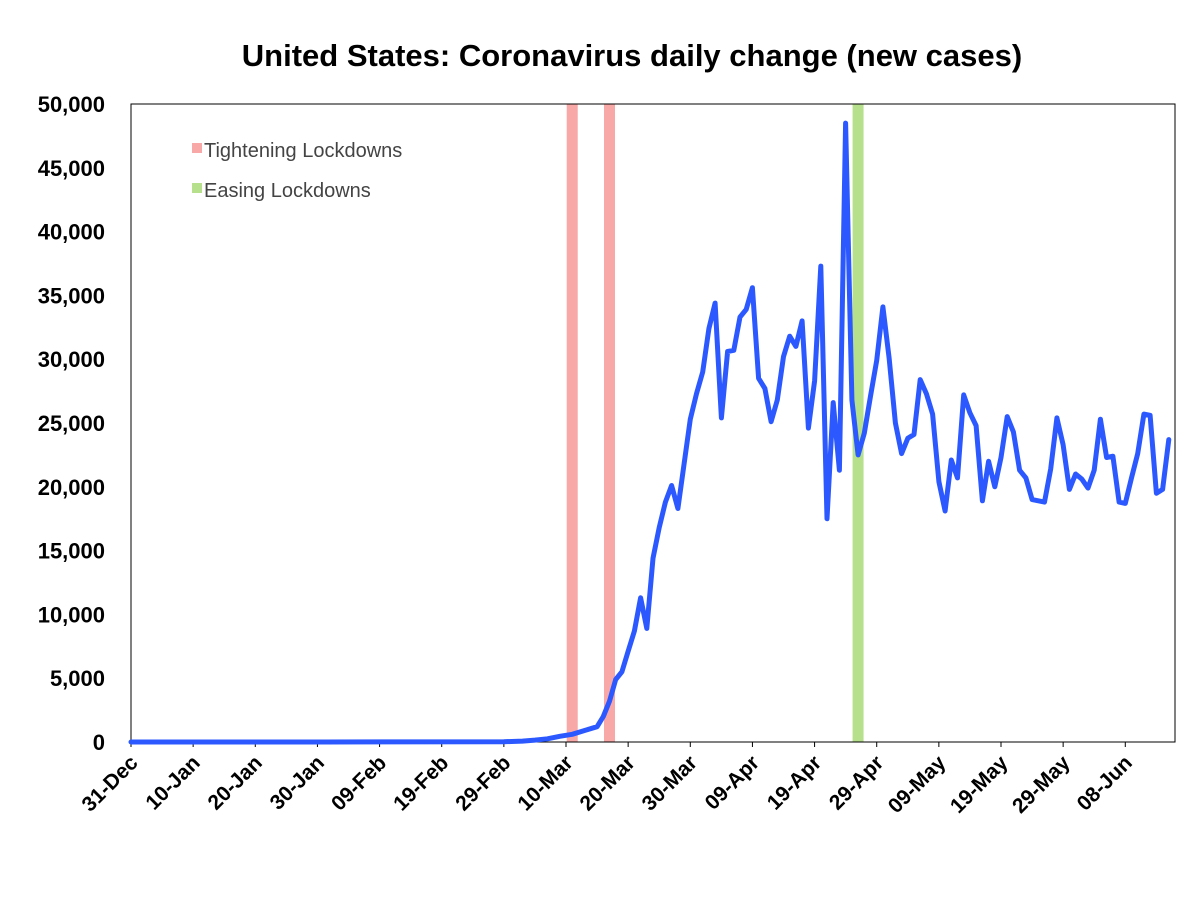 The height and width of the screenshot is (900, 1200). What do you see at coordinates (71, 359) in the screenshot?
I see `y-tick-label: 30,000` at bounding box center [71, 359].